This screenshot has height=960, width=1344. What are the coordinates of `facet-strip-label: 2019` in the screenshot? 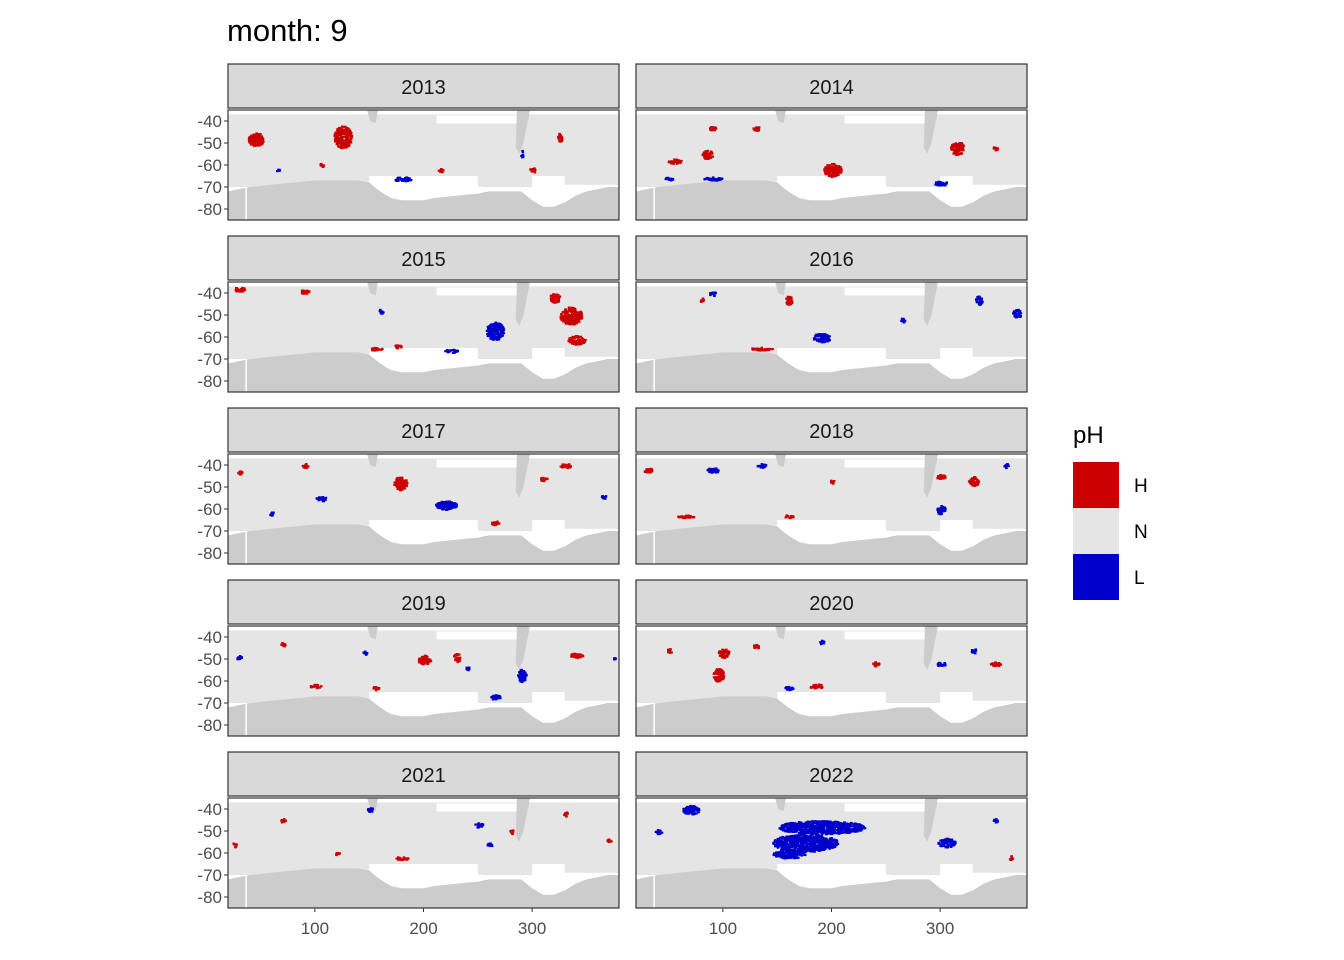 It's located at (423, 604).